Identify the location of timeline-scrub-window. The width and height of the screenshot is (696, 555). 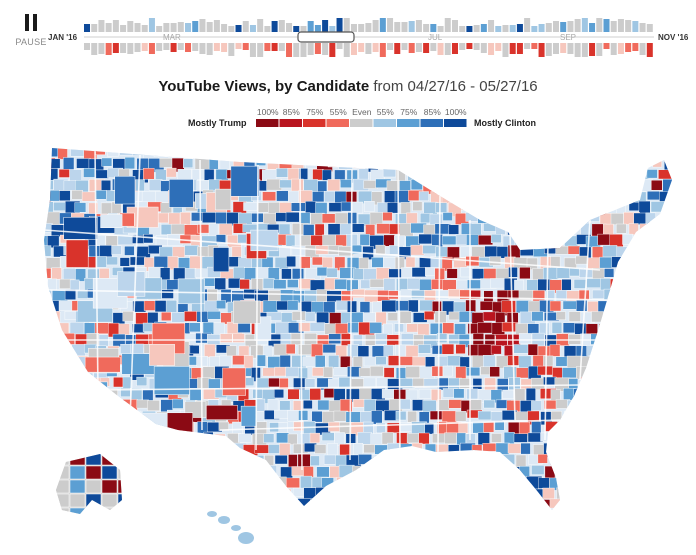
(326, 37).